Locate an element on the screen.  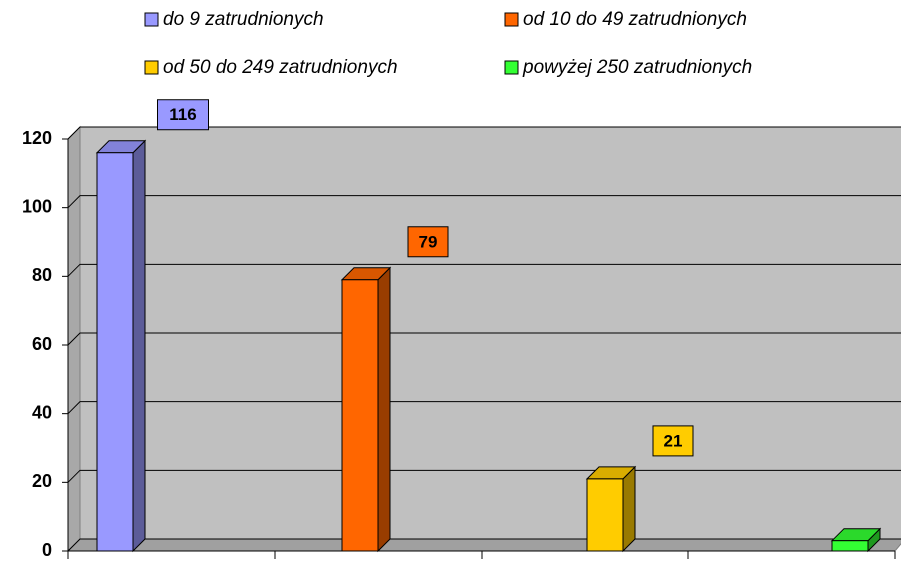
y-tick-label: 80 is located at coordinates (42, 275).